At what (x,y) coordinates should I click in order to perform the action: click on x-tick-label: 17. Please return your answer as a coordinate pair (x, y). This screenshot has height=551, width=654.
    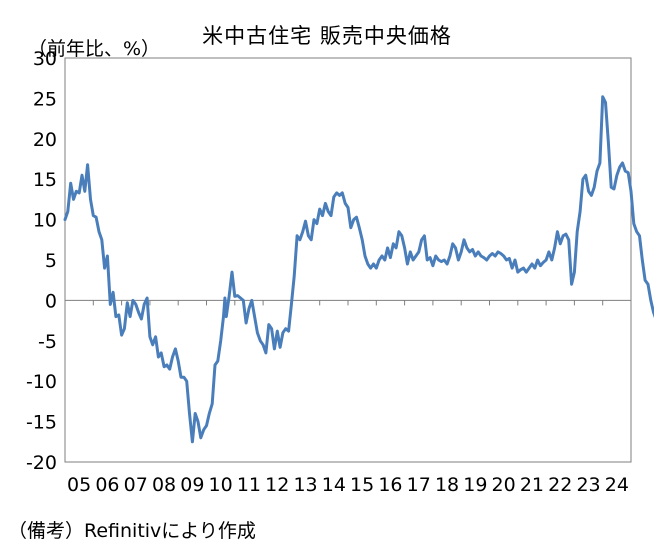
    Looking at the image, I should click on (419, 485).